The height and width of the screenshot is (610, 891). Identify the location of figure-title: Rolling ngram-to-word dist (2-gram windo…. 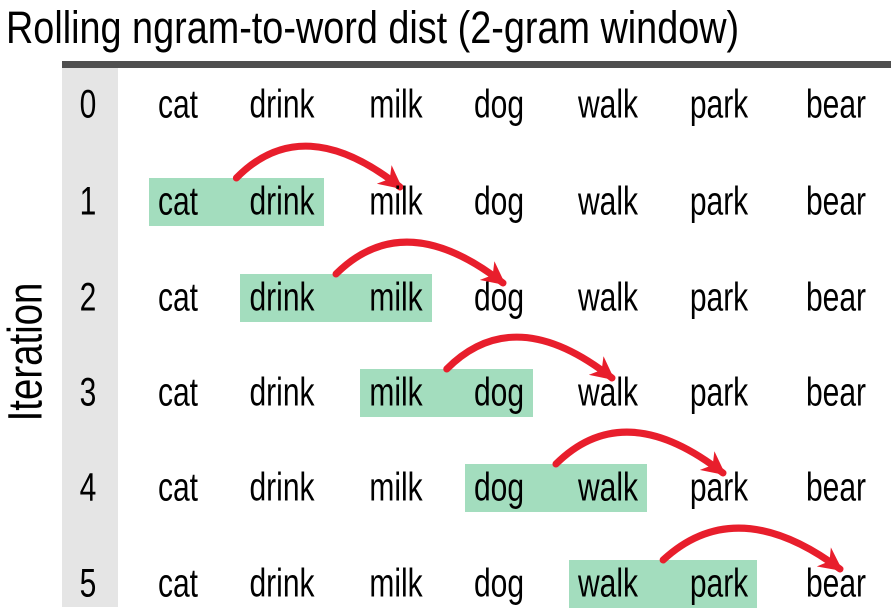
(373, 27).